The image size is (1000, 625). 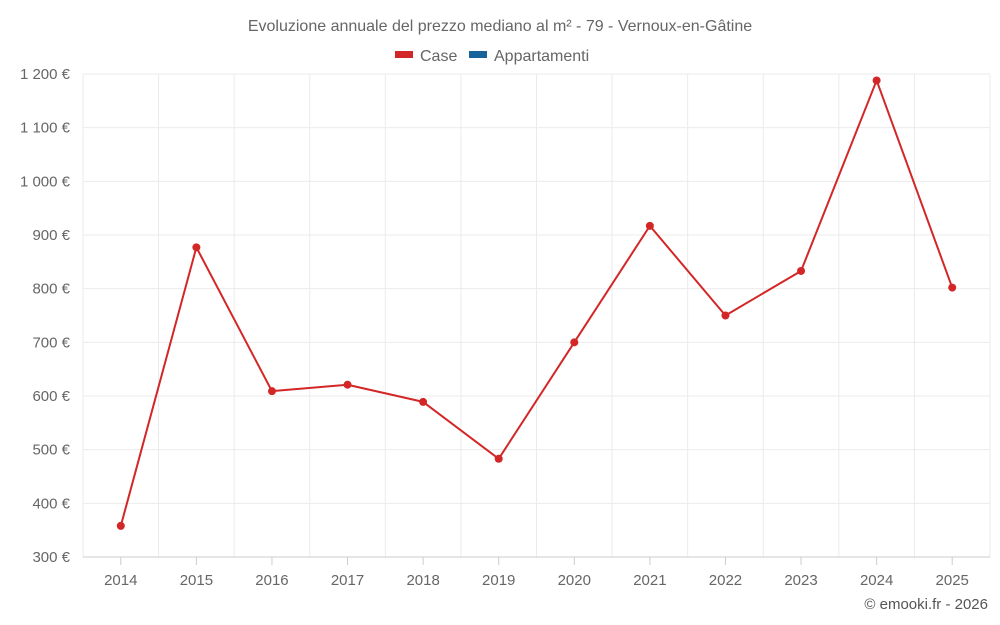 I want to click on y-tick-label: 1 000 €, so click(x=45, y=181).